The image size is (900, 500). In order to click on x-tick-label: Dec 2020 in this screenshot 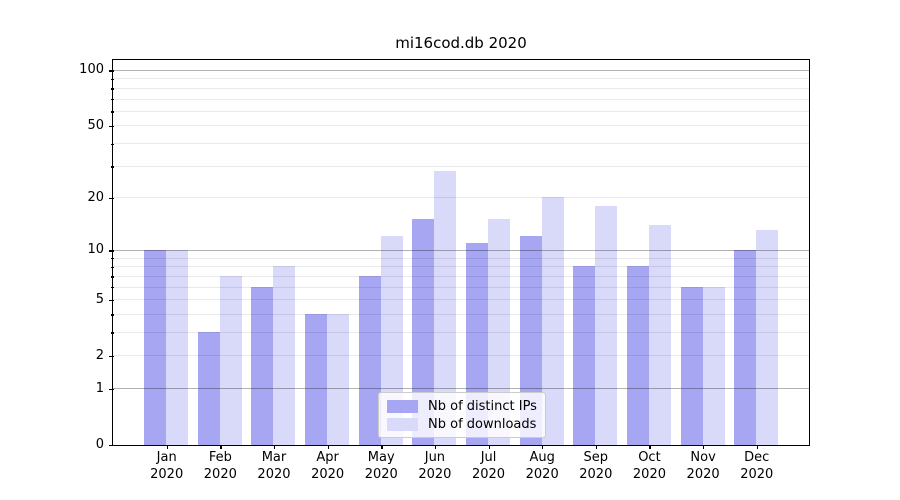, I will do `click(757, 466)`.